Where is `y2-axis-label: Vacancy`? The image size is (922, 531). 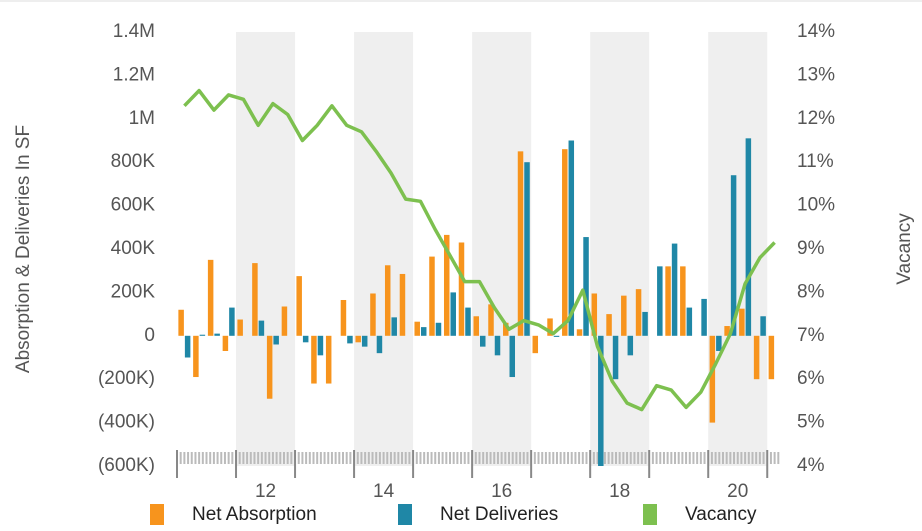
y2-axis-label: Vacancy is located at coordinates (904, 249).